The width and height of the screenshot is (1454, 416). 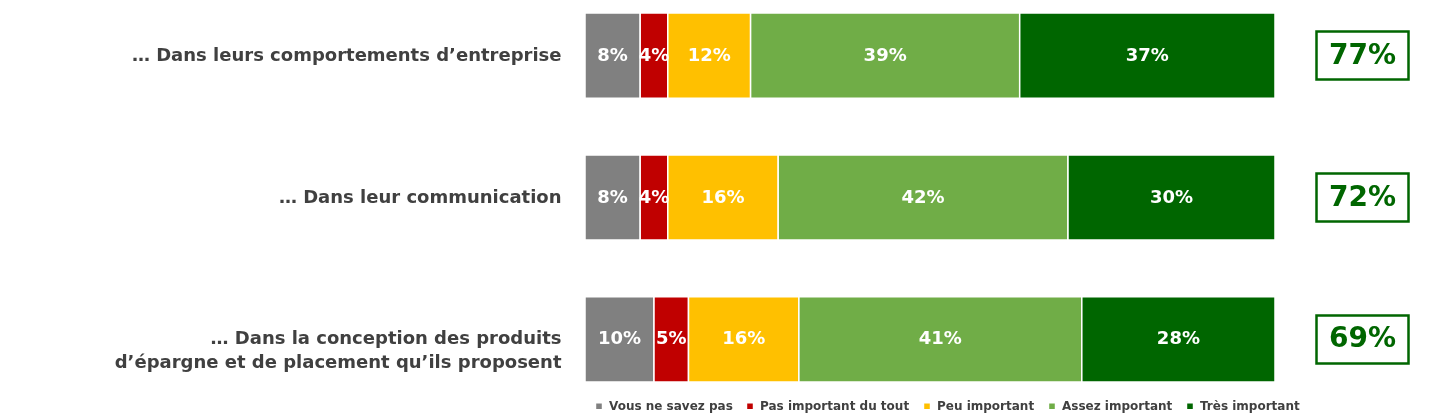 I want to click on data-label: 42%, so click(x=923, y=196).